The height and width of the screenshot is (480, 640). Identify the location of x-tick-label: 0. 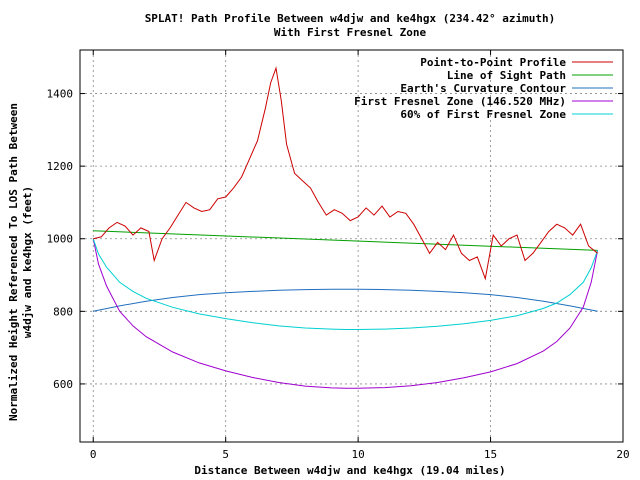
(93, 454).